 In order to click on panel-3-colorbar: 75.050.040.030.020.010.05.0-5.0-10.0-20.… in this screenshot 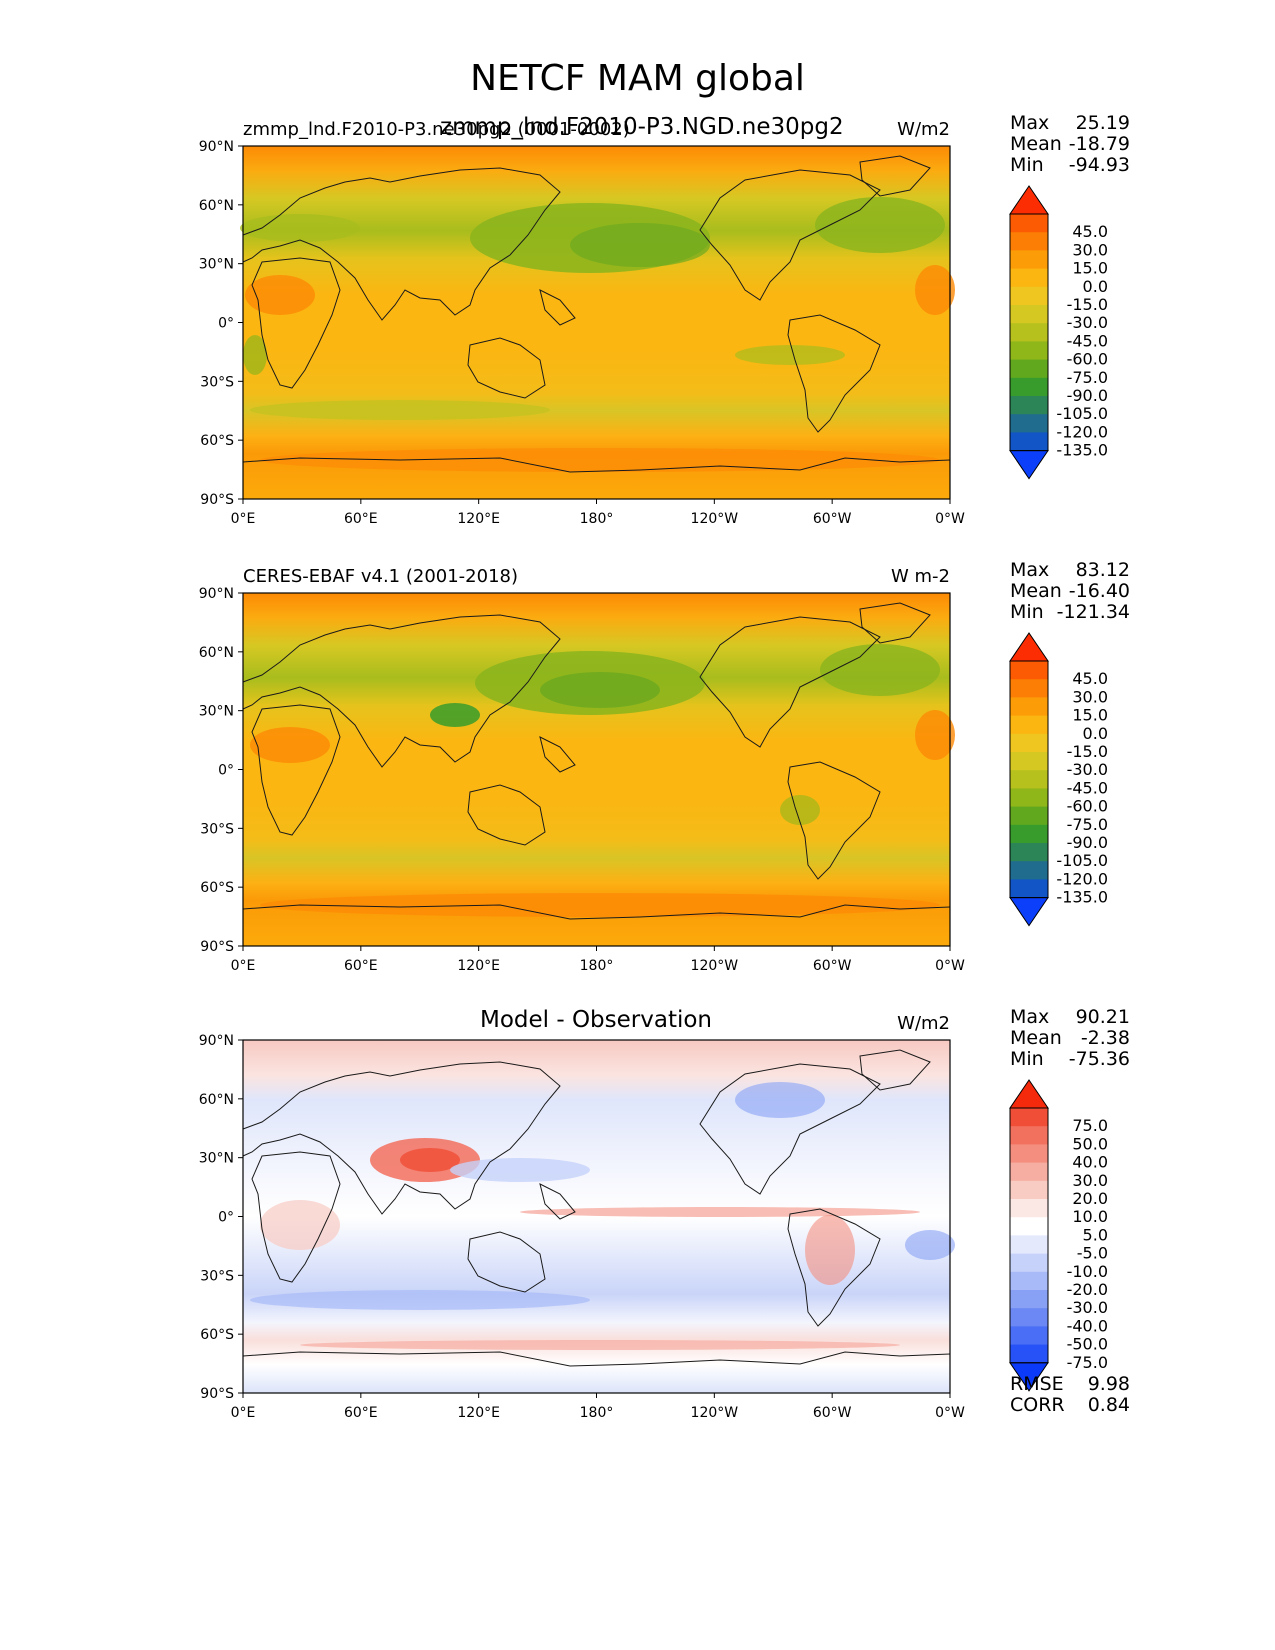, I will do `click(1058, 1235)`.